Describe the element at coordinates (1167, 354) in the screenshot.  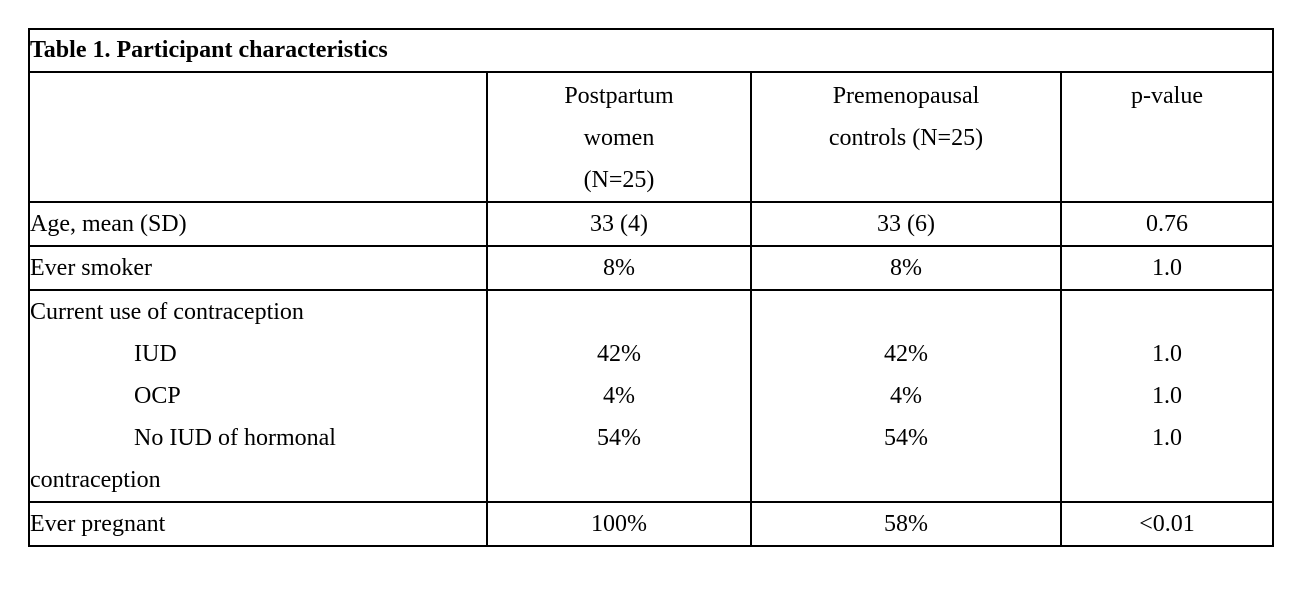
I see `iud-pvalue: 1.0` at that location.